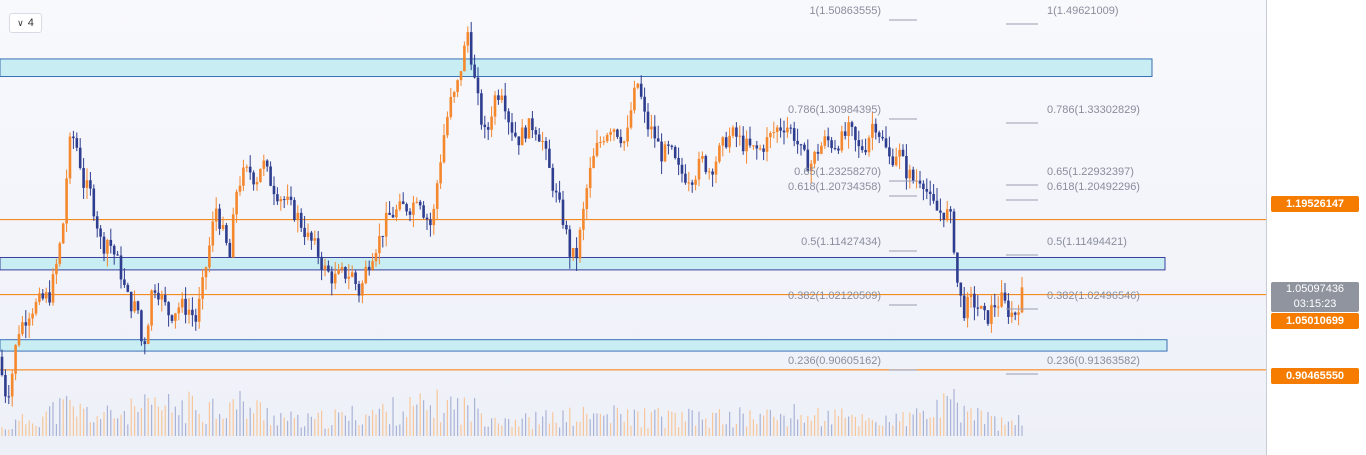 The height and width of the screenshot is (455, 1366). What do you see at coordinates (1093, 296) in the screenshot?
I see `fib-level-label-right: 0.382(1.02496546)` at bounding box center [1093, 296].